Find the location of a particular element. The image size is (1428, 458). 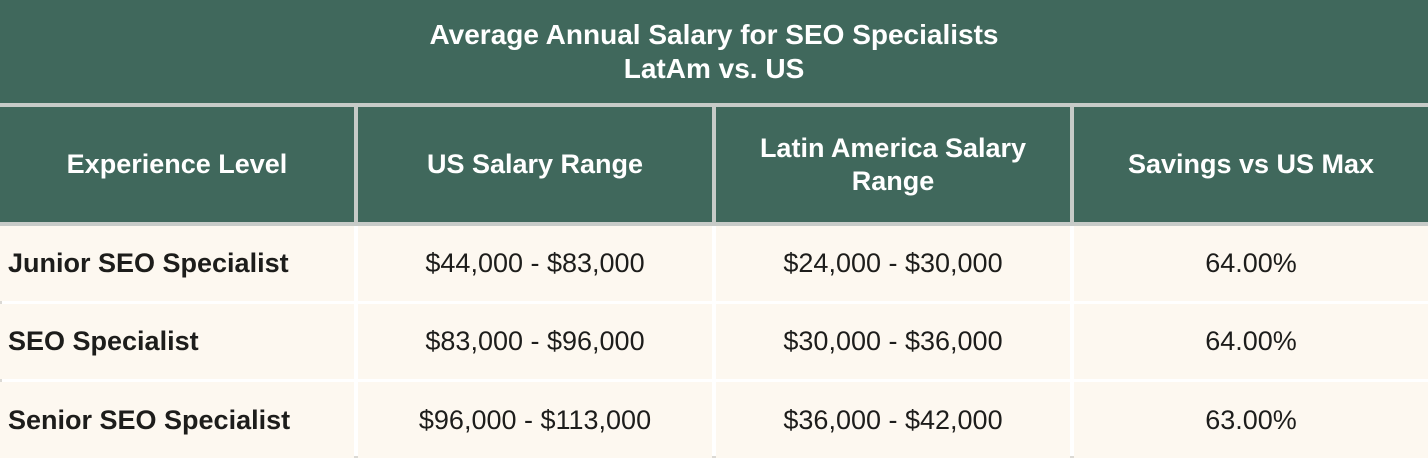

horizontal-divider-top is located at coordinates (714, 105).